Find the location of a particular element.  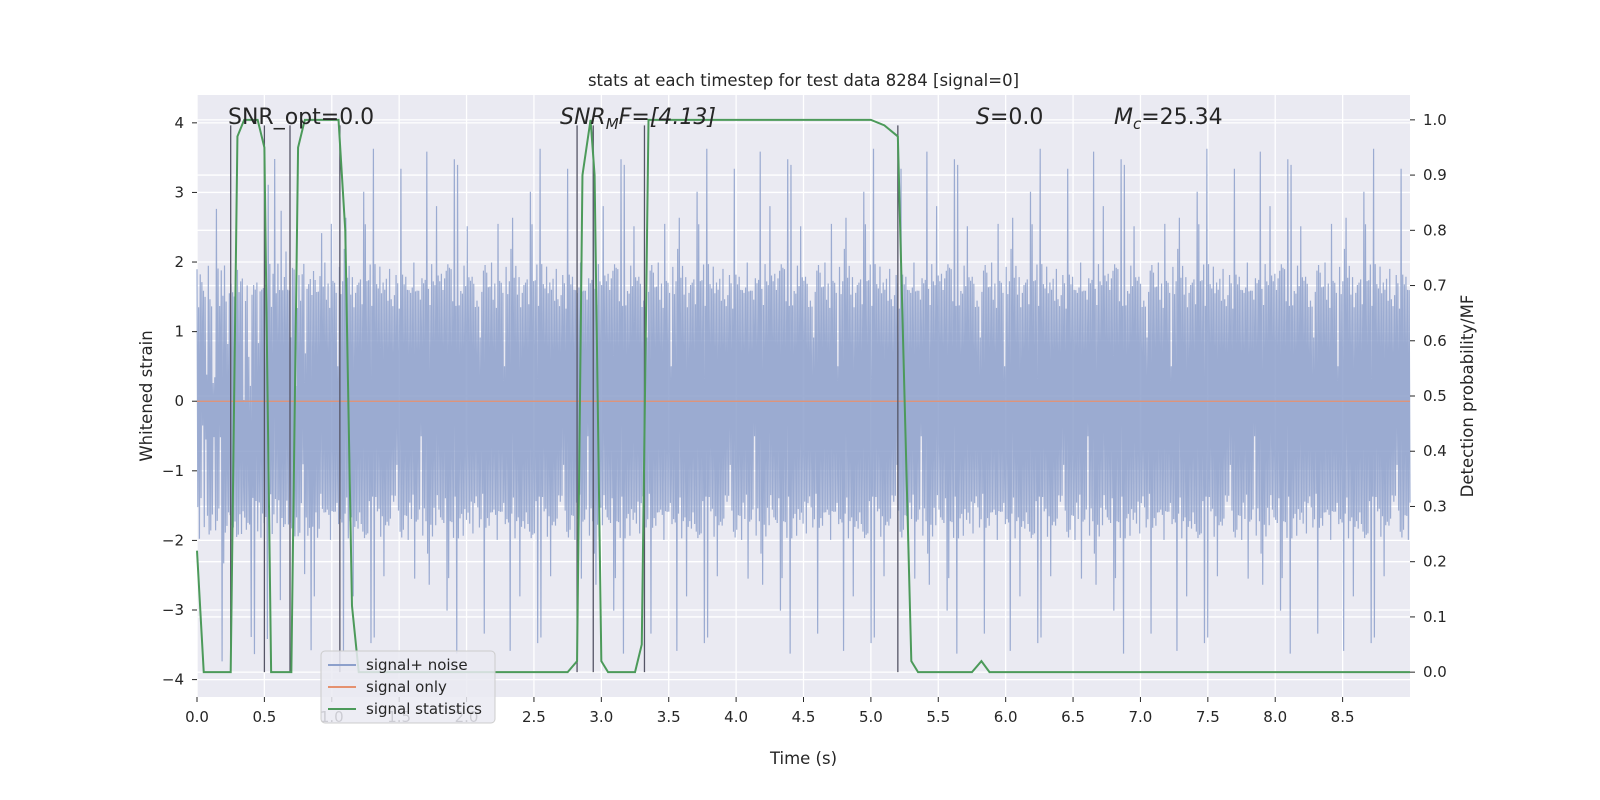

legend-box is located at coordinates (408, 687).